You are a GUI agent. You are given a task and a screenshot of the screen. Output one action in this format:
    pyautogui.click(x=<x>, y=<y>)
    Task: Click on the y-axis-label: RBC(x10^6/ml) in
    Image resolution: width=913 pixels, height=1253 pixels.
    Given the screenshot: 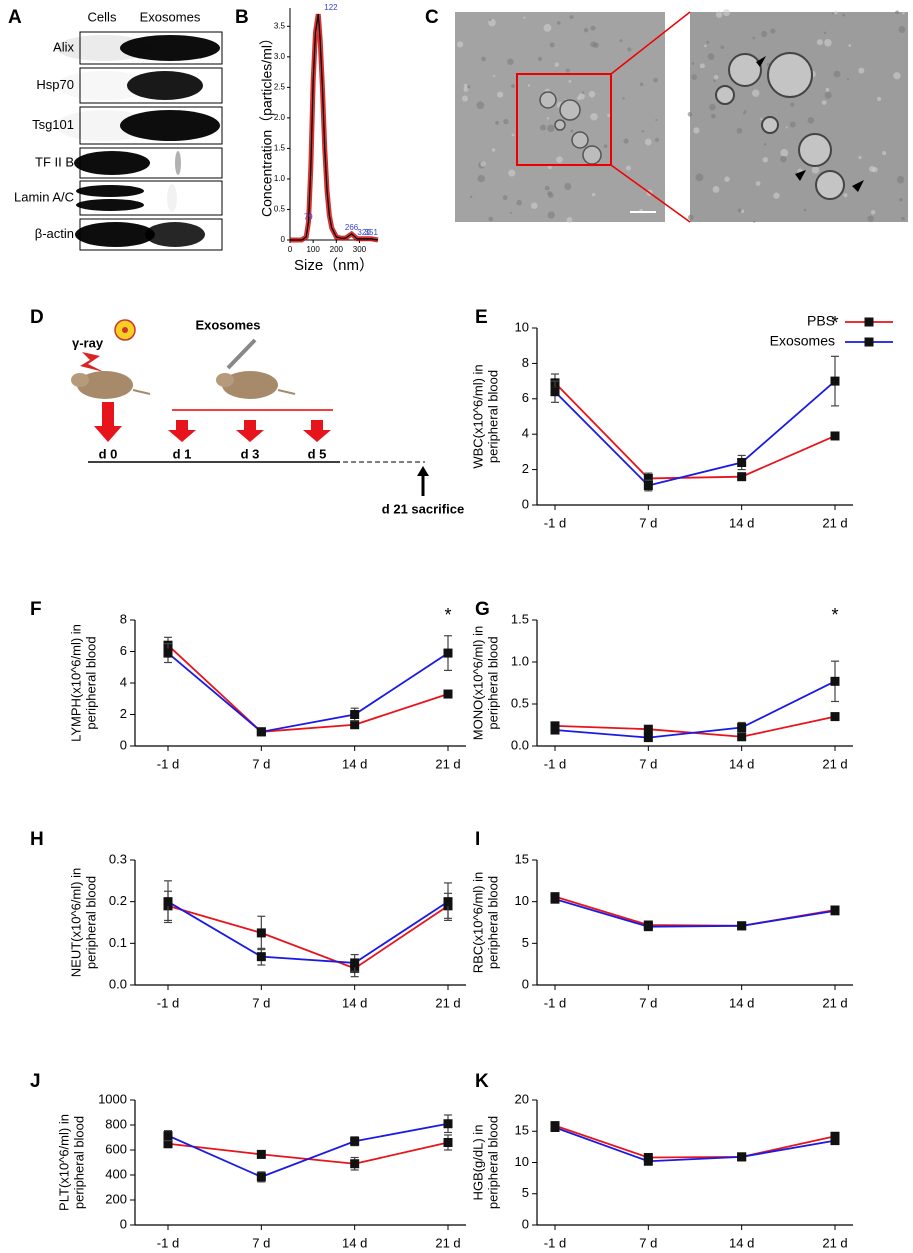 What is the action you would take?
    pyautogui.click(x=477, y=922)
    